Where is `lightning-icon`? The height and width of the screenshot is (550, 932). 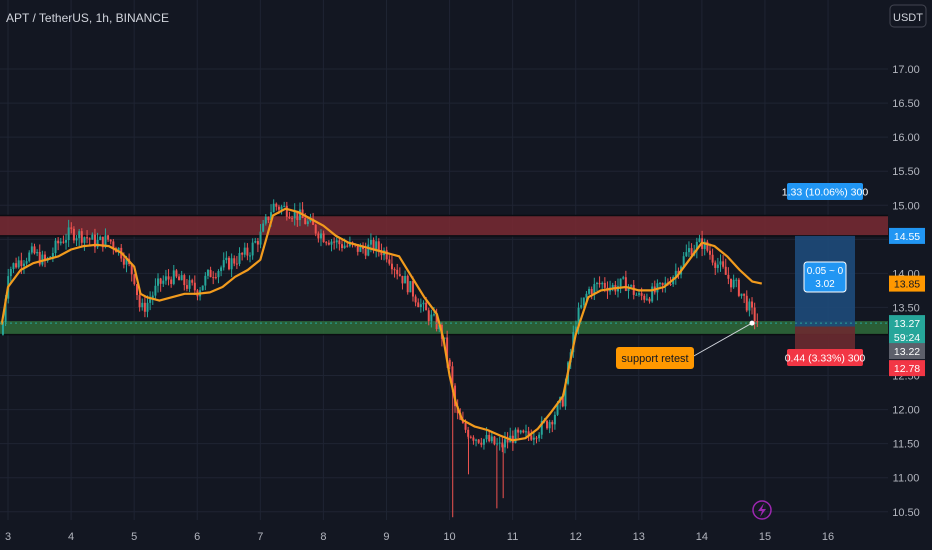 lightning-icon is located at coordinates (762, 510).